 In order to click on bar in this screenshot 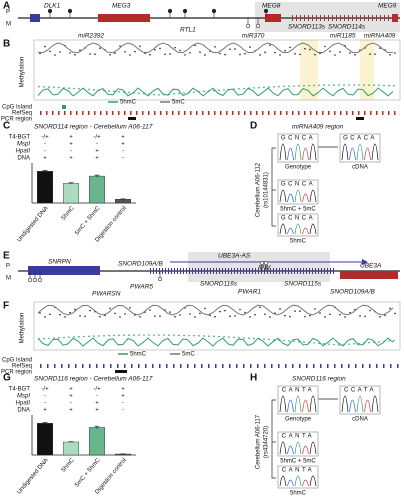, I will do `click(122, 201)`.